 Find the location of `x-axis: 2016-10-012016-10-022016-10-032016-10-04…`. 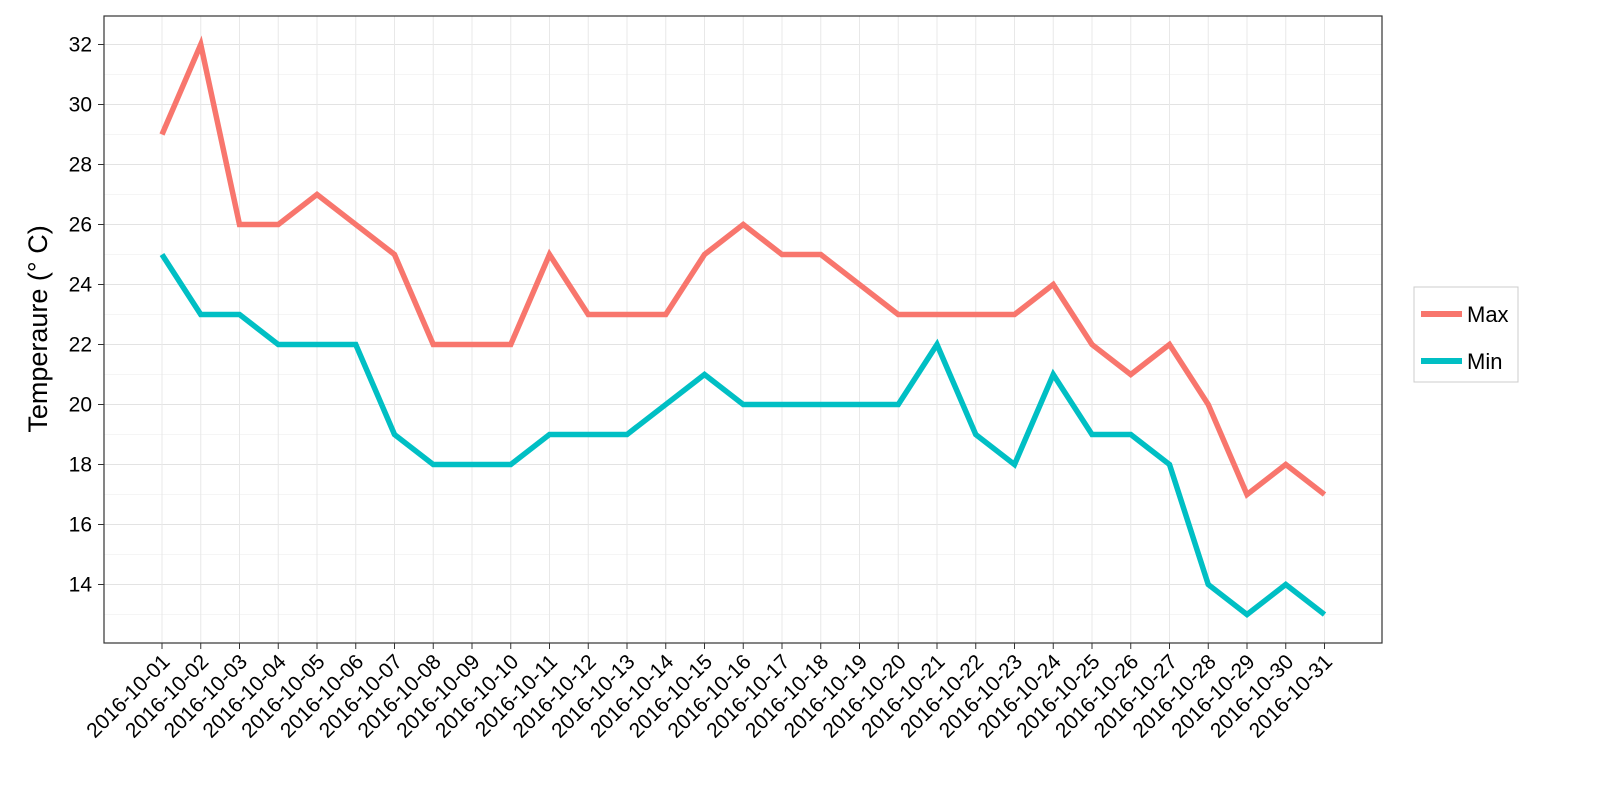

x-axis: 2016-10-012016-10-022016-10-032016-10-04… is located at coordinates (709, 692).